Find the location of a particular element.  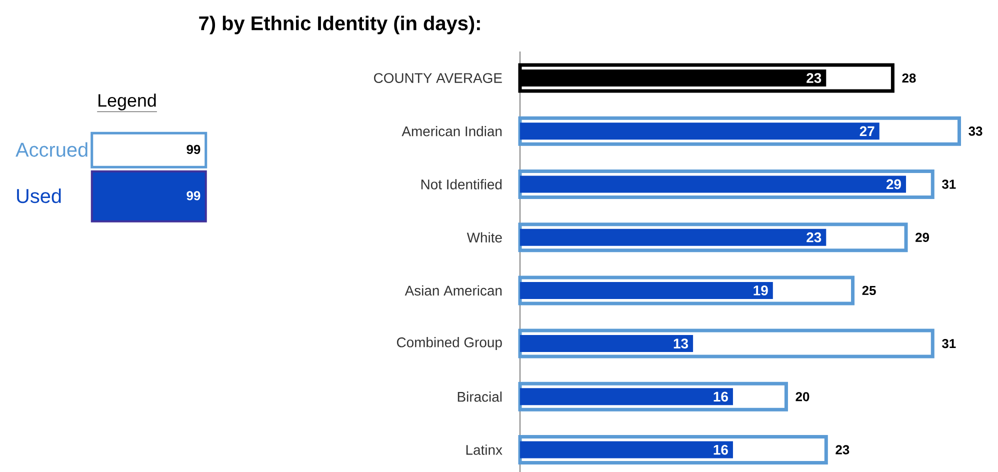

legend-title: Legend is located at coordinates (127, 102).